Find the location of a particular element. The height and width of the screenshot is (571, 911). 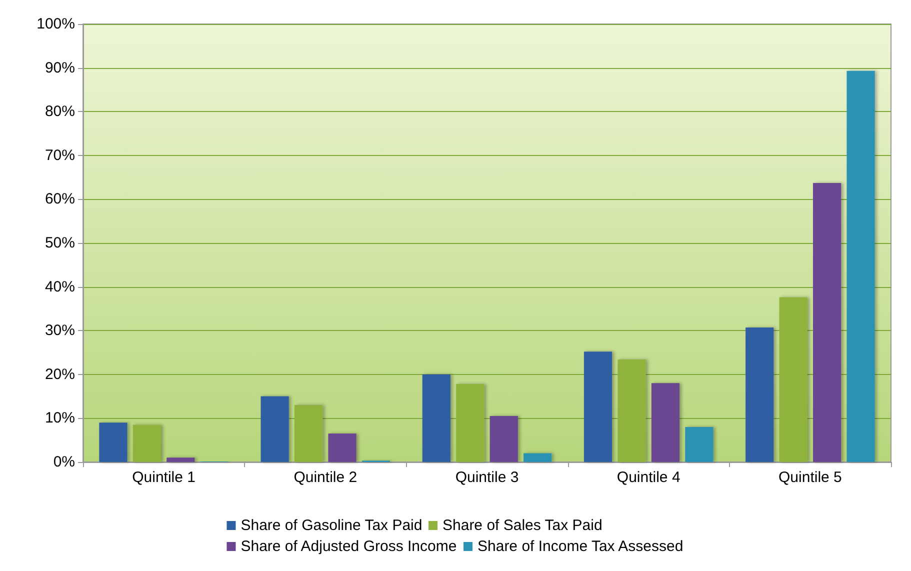

x-tick-label: Quintile 4 is located at coordinates (648, 477).